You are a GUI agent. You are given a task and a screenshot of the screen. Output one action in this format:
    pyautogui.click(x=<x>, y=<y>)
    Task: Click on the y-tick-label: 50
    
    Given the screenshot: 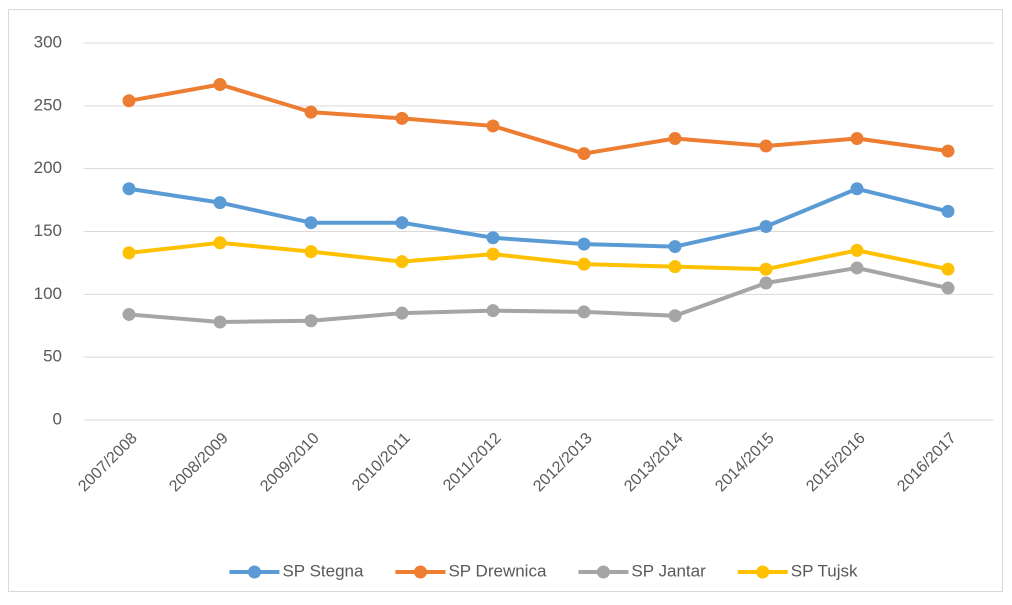 What is the action you would take?
    pyautogui.click(x=52, y=356)
    